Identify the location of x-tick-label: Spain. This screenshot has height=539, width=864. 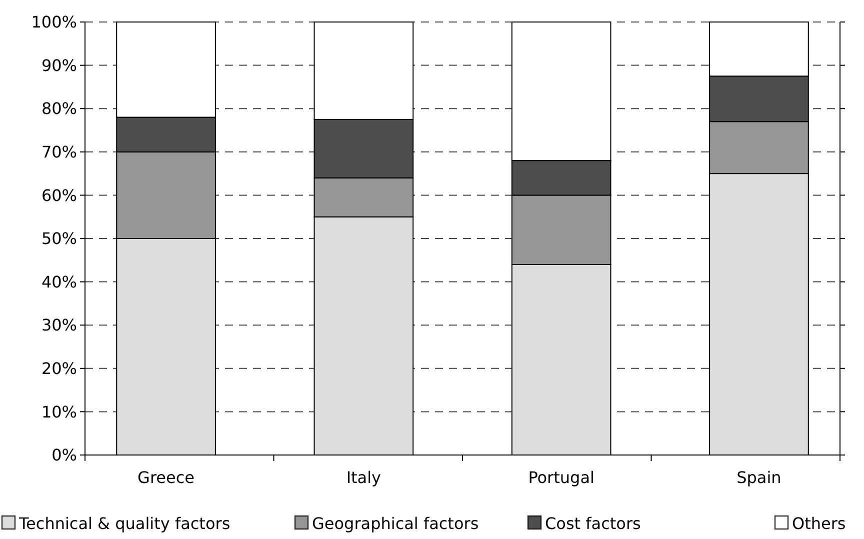
(759, 477).